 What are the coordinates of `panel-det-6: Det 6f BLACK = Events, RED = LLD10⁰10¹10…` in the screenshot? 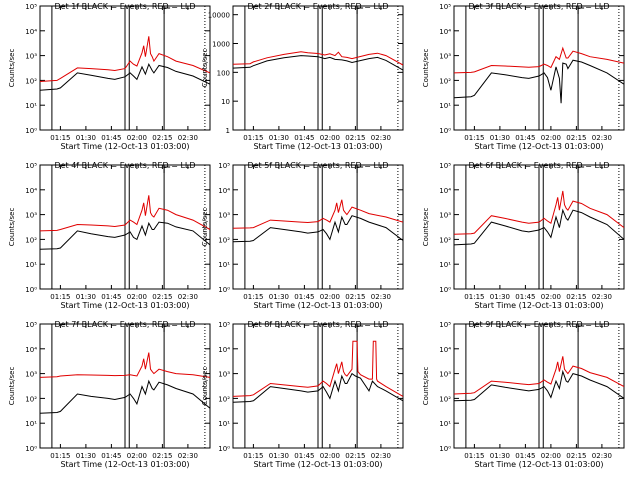 It's located at (523, 235).